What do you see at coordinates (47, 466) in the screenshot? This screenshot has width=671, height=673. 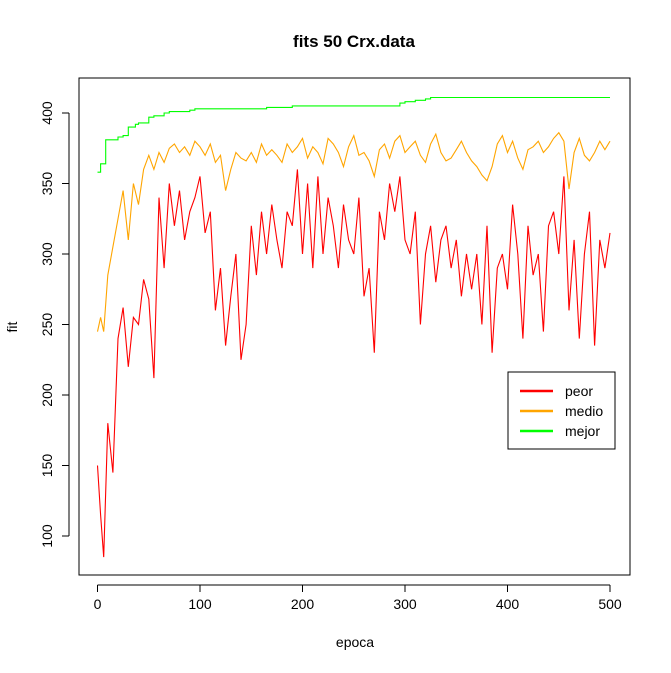 I see `y-tick-label: 150` at bounding box center [47, 466].